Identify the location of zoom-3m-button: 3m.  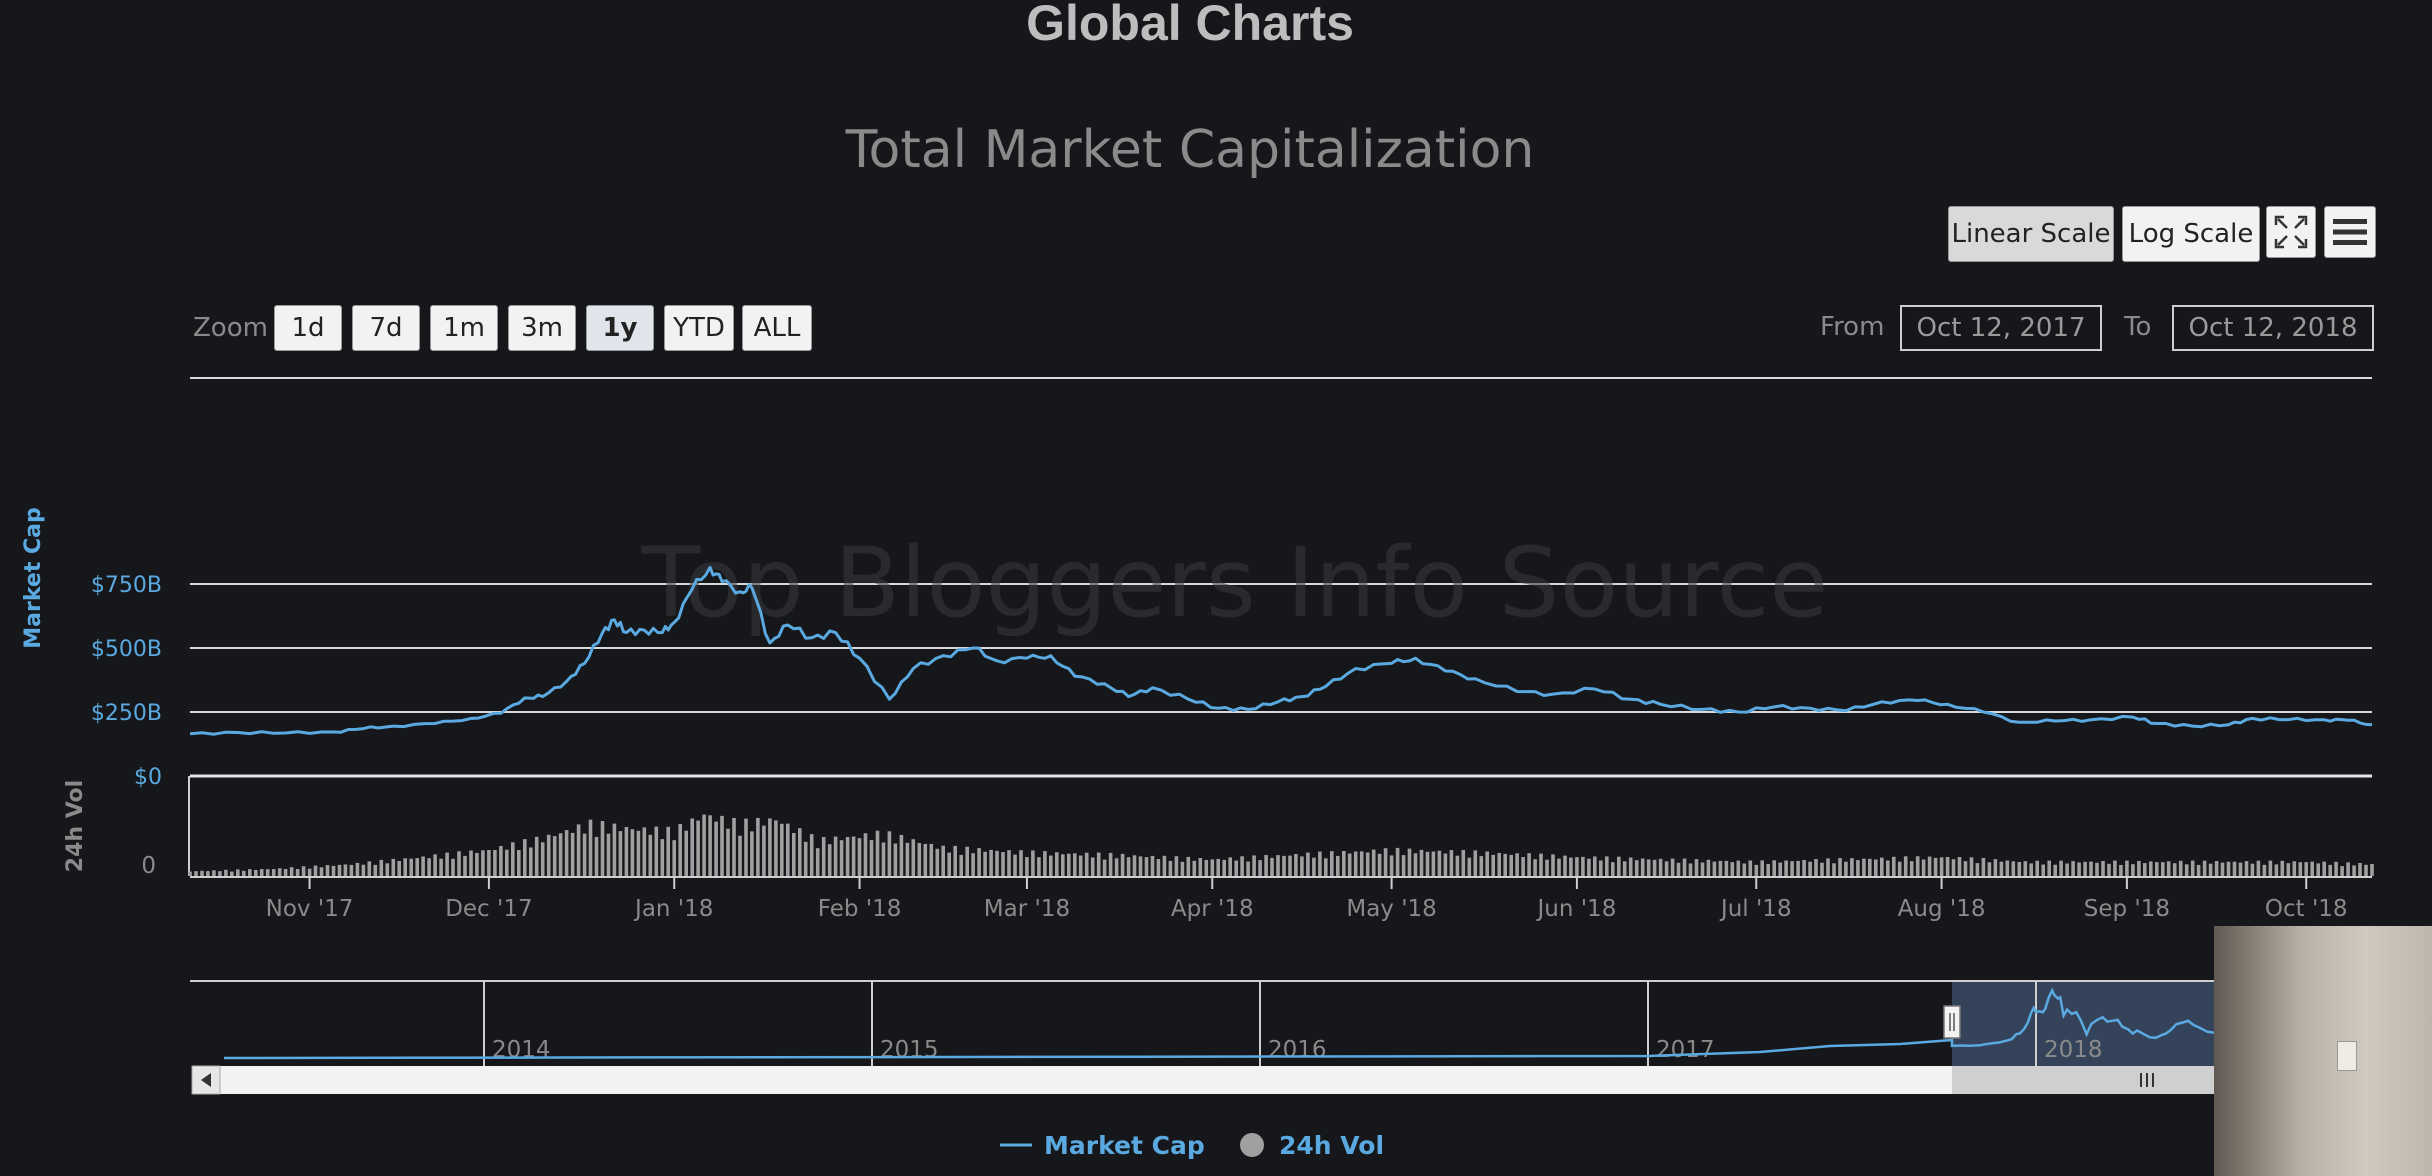
(542, 328).